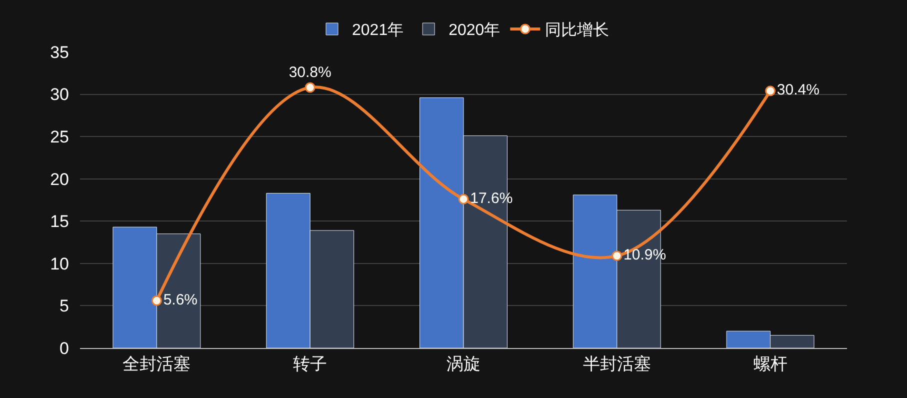 This screenshot has height=398, width=907. I want to click on x-tick-label: 全封活塞, so click(156, 364).